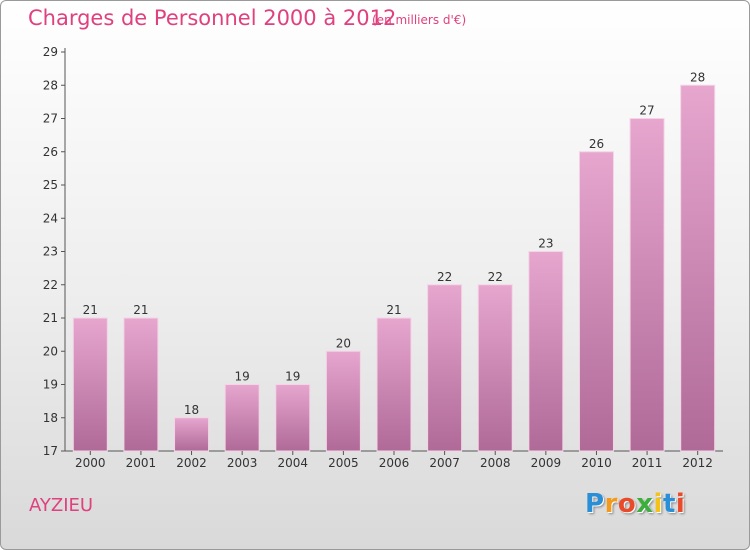 This screenshot has width=750, height=550. Describe the element at coordinates (50, 318) in the screenshot. I see `y-tick-label: 21` at that location.